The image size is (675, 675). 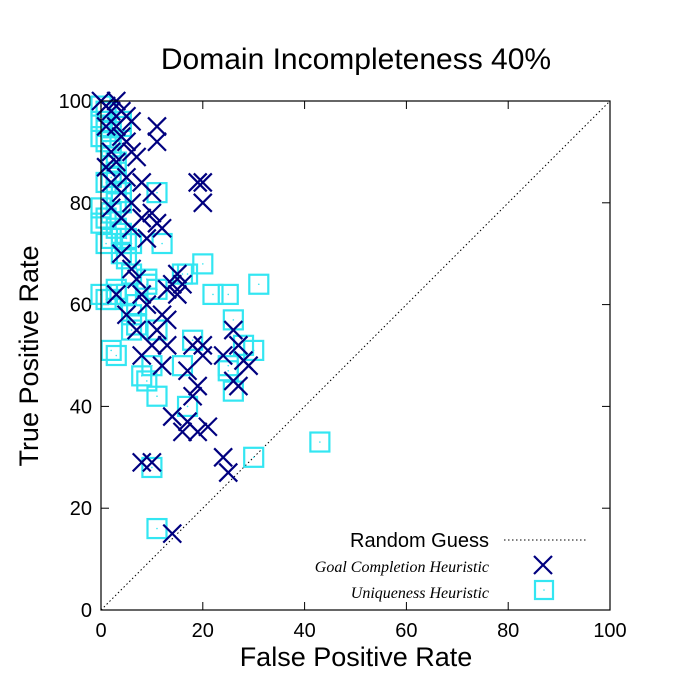 I want to click on x-tick-label: 20, so click(x=203, y=631).